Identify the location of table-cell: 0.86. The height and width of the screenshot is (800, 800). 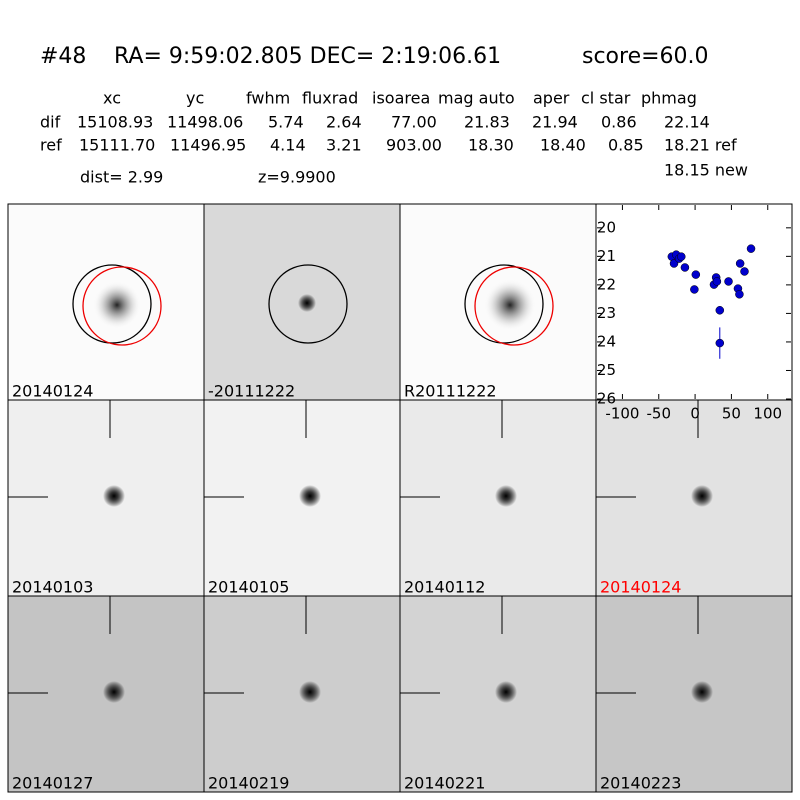
(619, 122).